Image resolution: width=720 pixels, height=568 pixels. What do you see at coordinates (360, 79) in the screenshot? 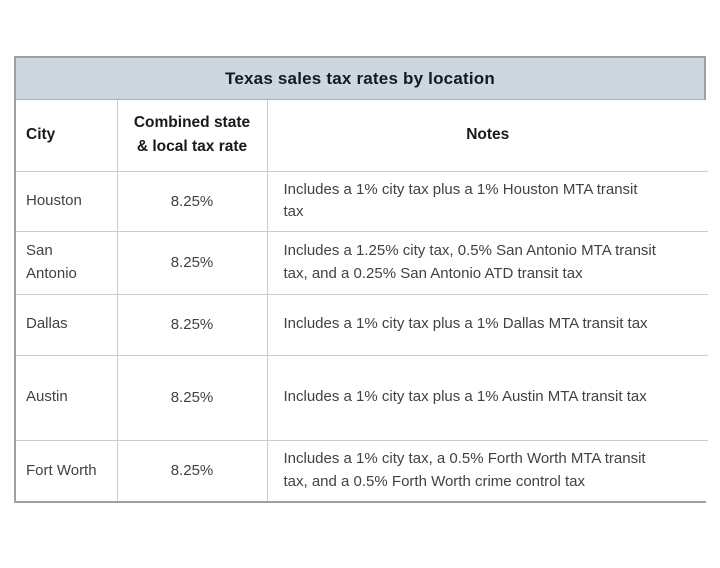
I see `table-title: Texas sales tax rates by location` at bounding box center [360, 79].